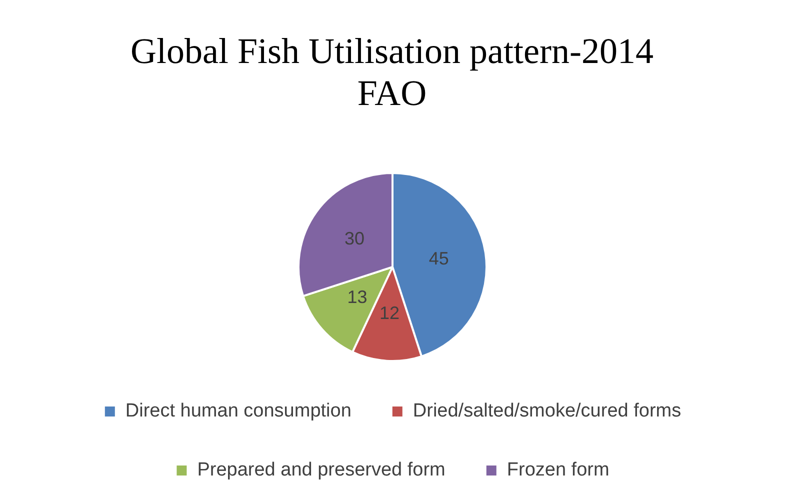 The height and width of the screenshot is (500, 785). What do you see at coordinates (390, 312) in the screenshot?
I see `data-label: 12` at bounding box center [390, 312].